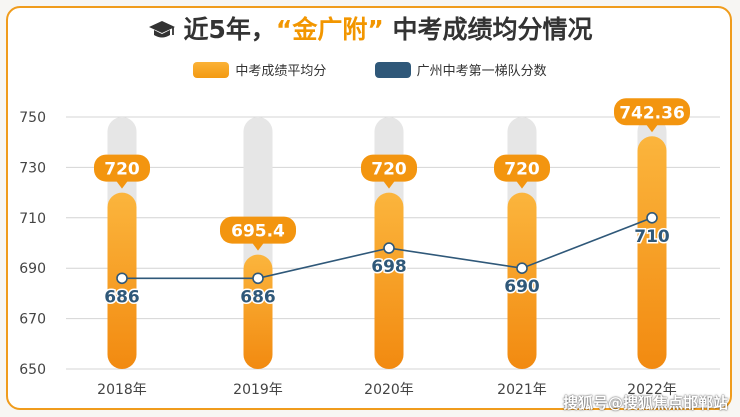  I want to click on y-tick-label: 750, so click(32, 118).